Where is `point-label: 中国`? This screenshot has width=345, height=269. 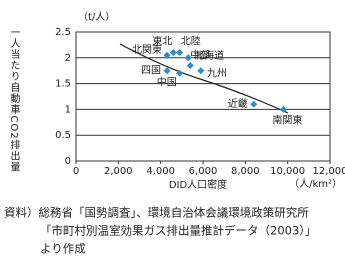
point-label: 中国 is located at coordinates (167, 81).